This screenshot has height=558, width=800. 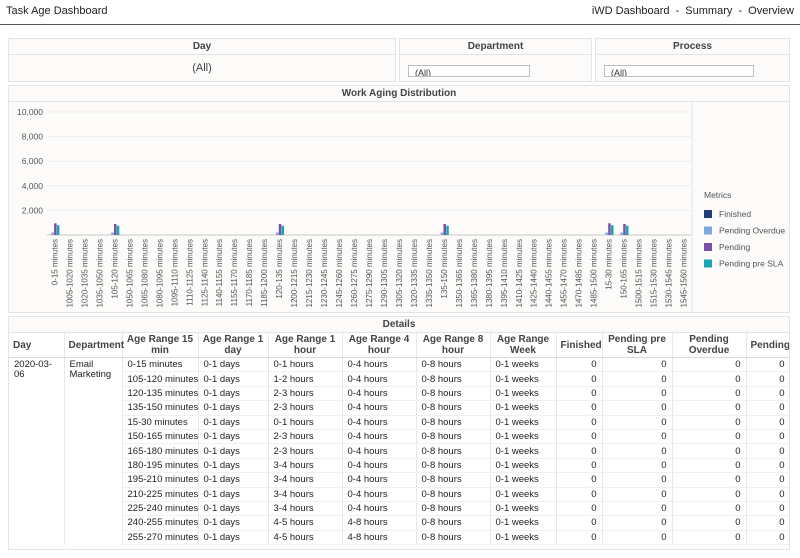 What do you see at coordinates (523, 345) in the screenshot?
I see `column-header-age-range-week: Age Range Week` at bounding box center [523, 345].